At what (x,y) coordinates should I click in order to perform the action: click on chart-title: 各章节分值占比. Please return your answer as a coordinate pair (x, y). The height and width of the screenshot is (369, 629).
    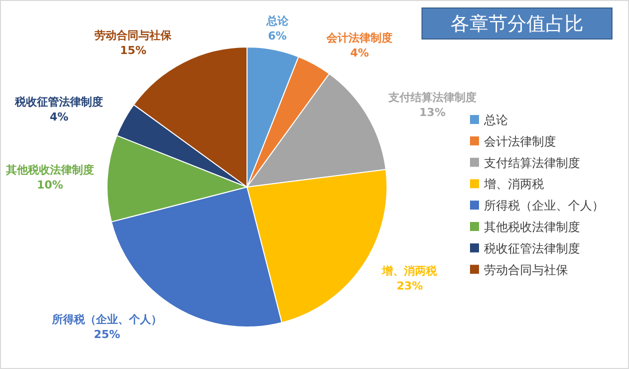
    Looking at the image, I should click on (517, 24).